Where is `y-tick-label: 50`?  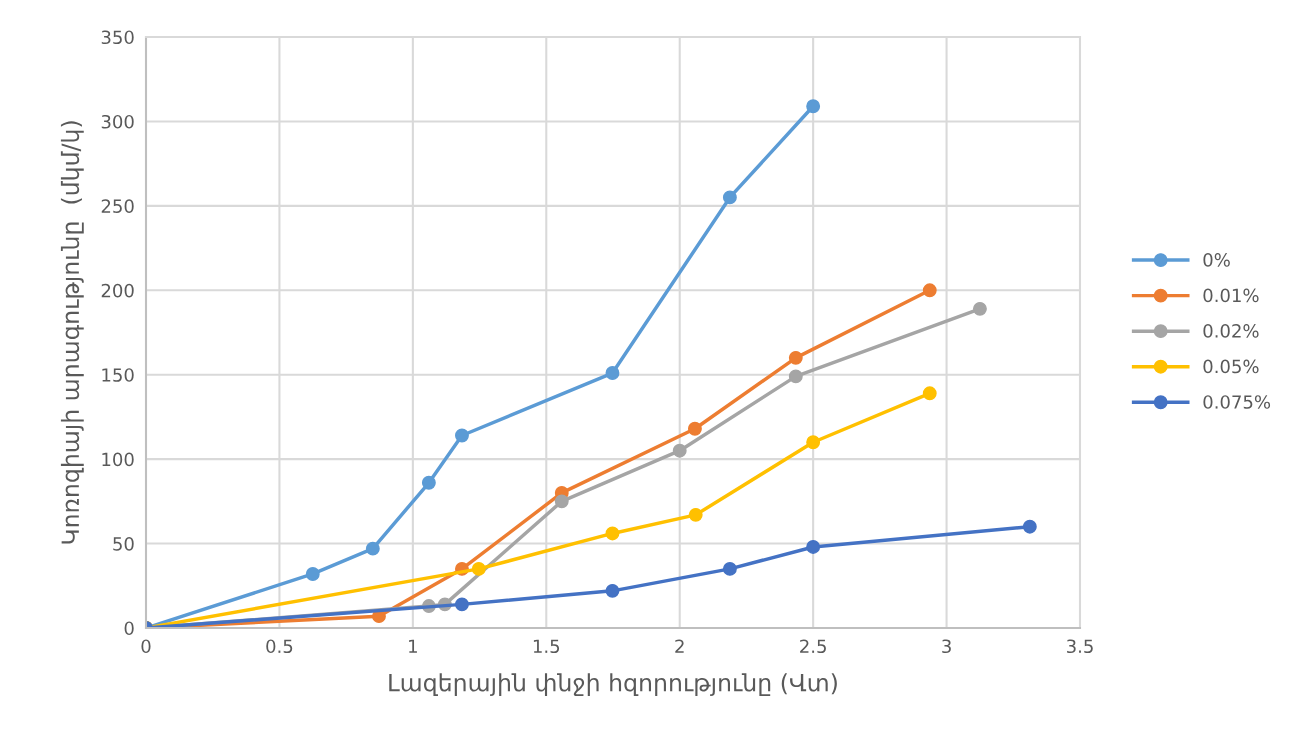
y-tick-label: 50 is located at coordinates (123, 544).